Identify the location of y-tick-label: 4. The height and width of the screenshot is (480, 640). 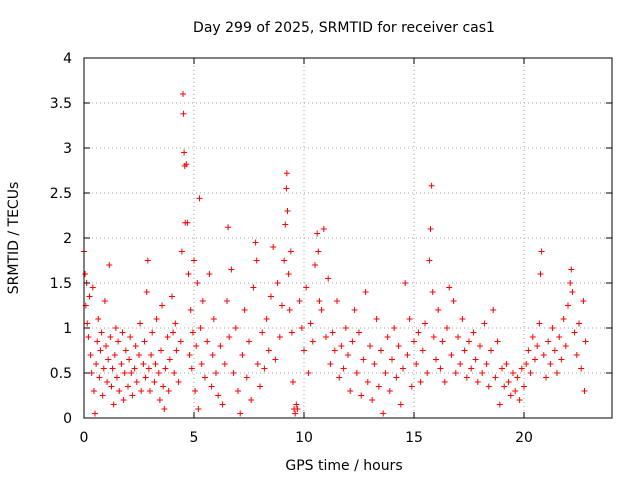
(67, 59).